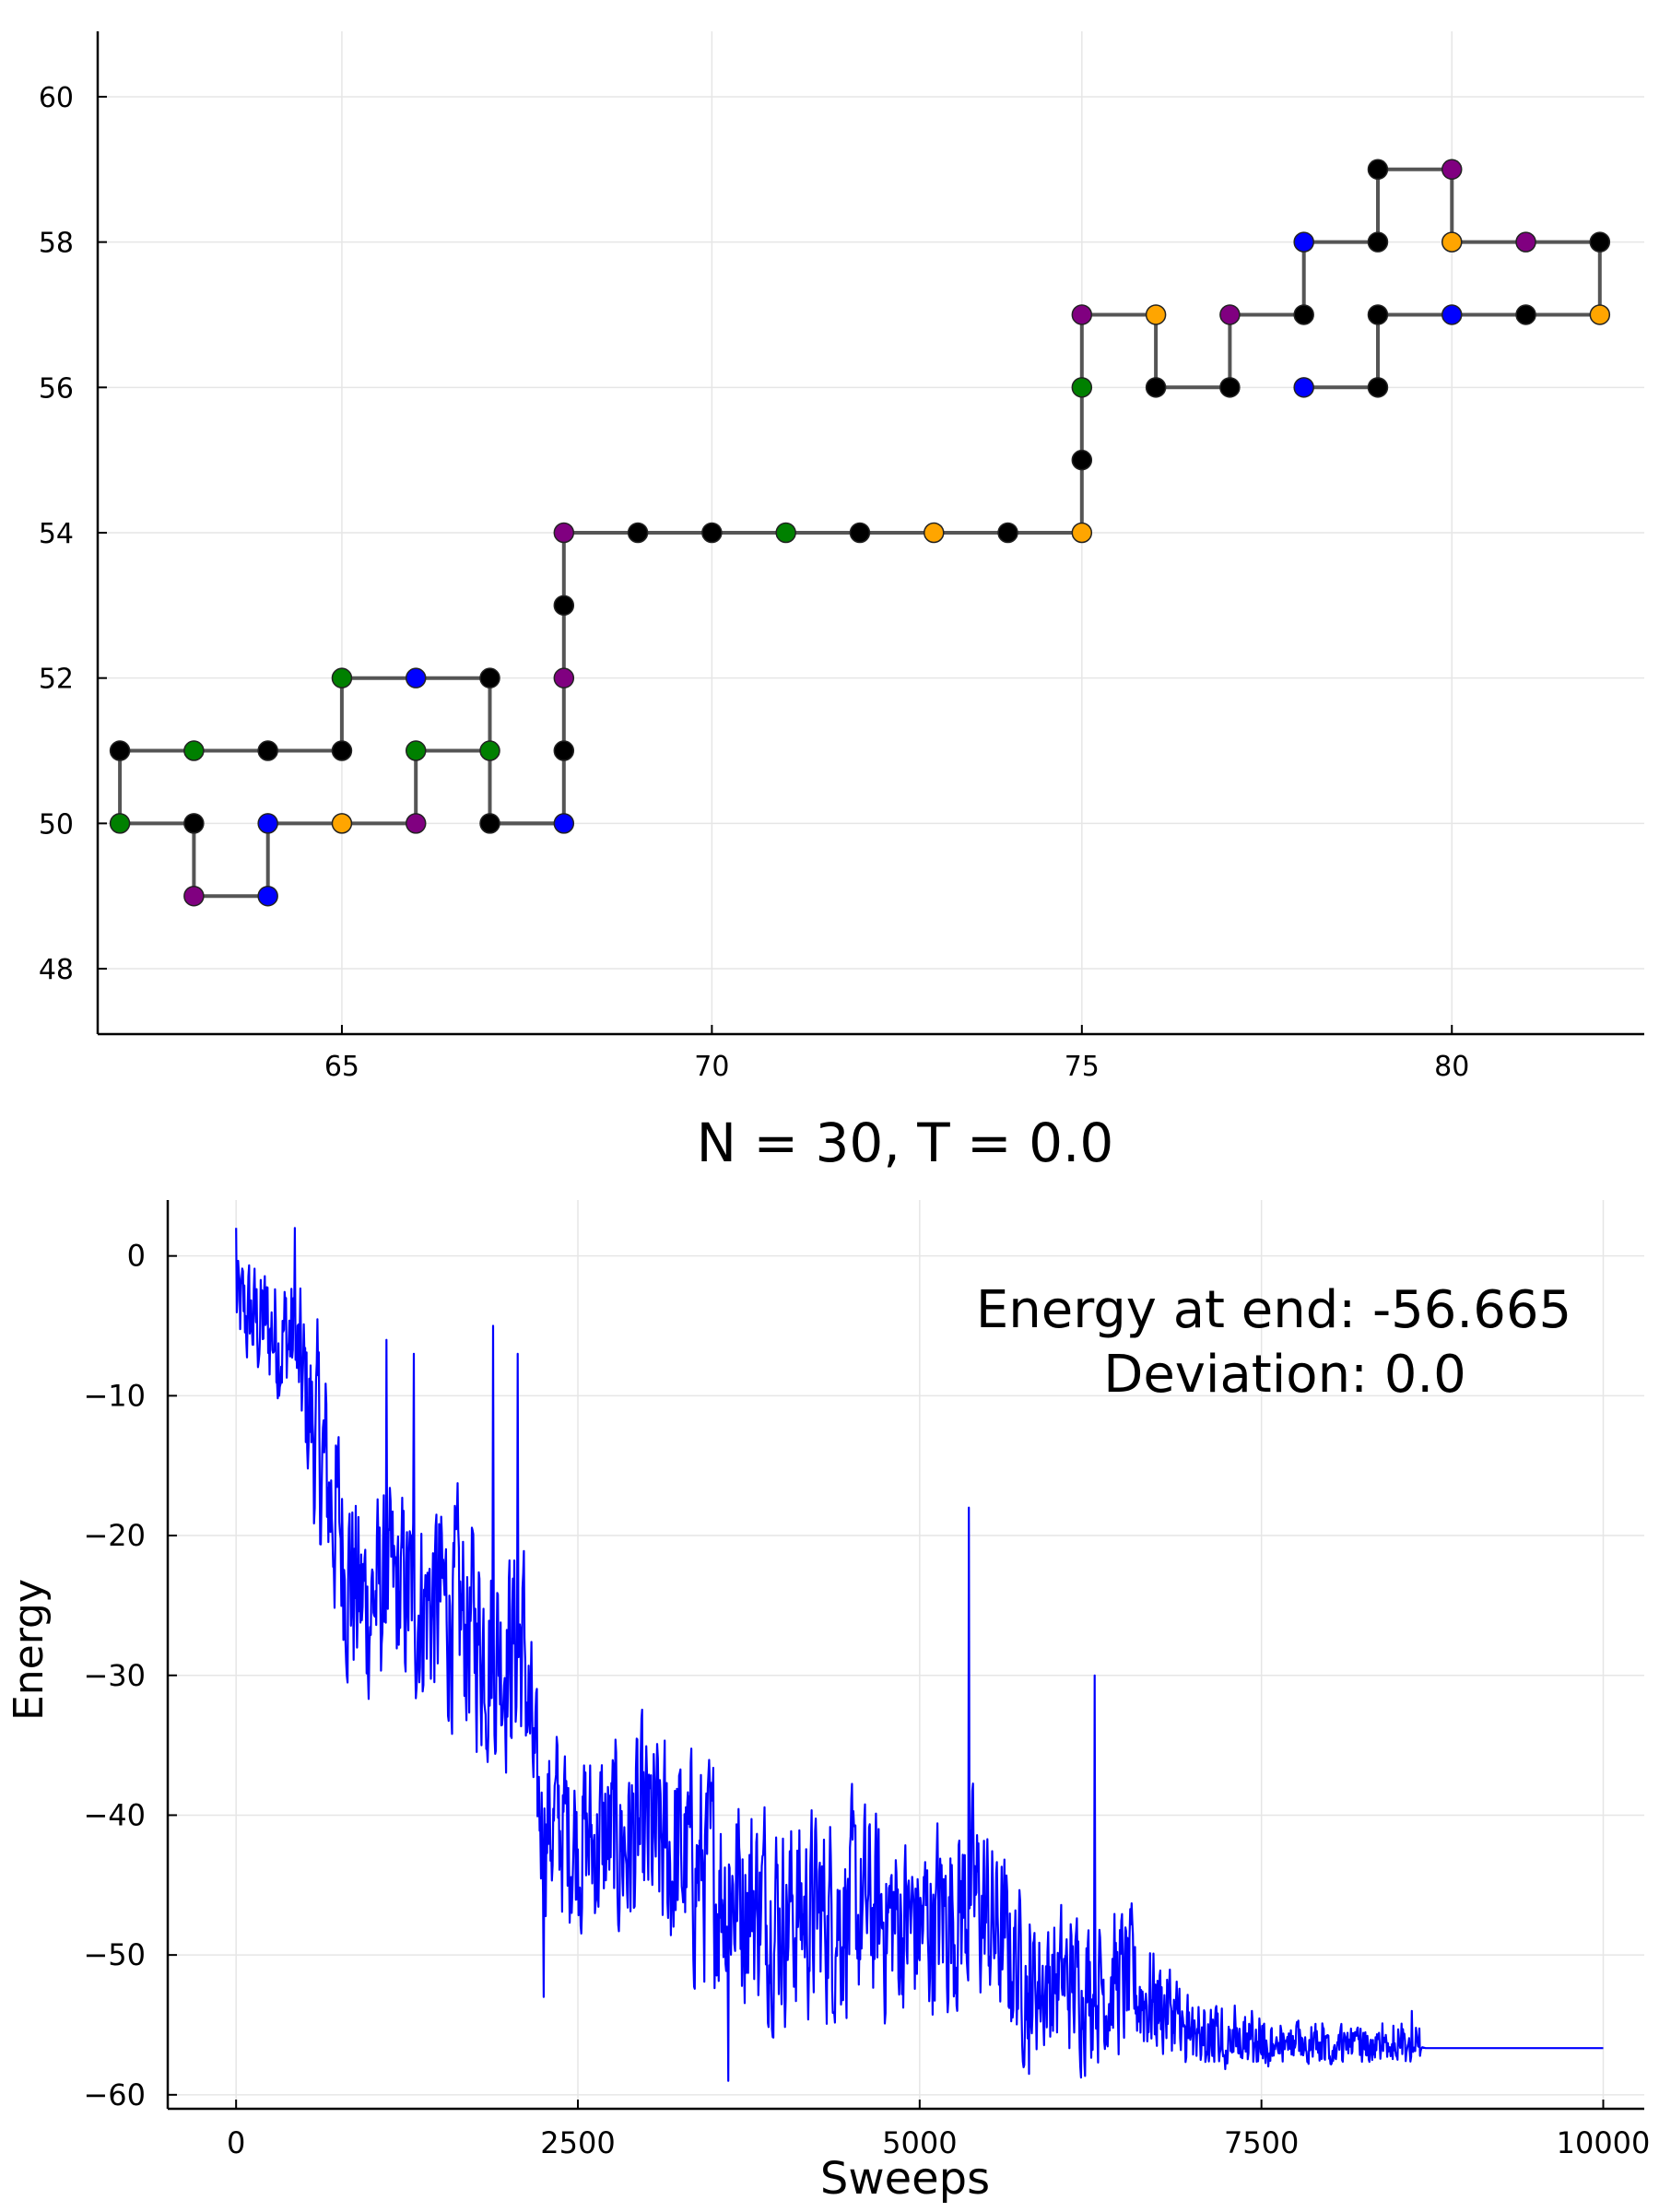  What do you see at coordinates (341, 1067) in the screenshot?
I see `x-tick-label: 65` at bounding box center [341, 1067].